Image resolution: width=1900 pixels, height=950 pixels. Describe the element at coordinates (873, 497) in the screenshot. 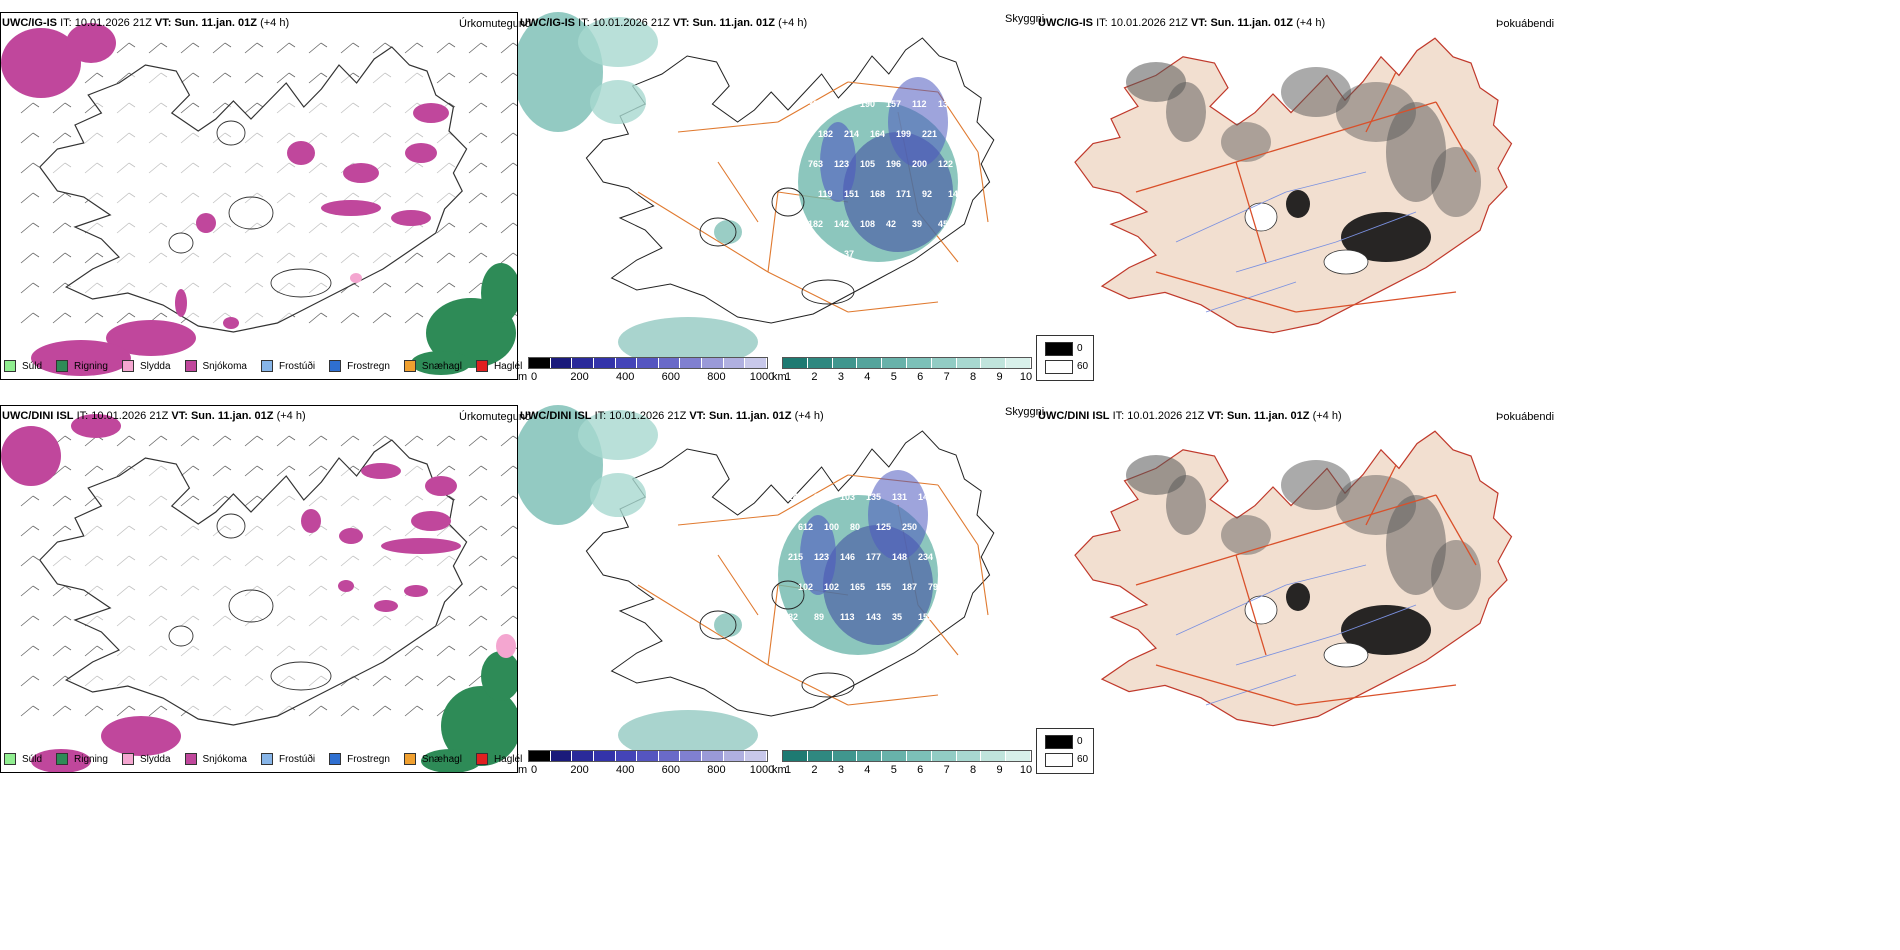

I see `vis-value-label: 135` at that location.